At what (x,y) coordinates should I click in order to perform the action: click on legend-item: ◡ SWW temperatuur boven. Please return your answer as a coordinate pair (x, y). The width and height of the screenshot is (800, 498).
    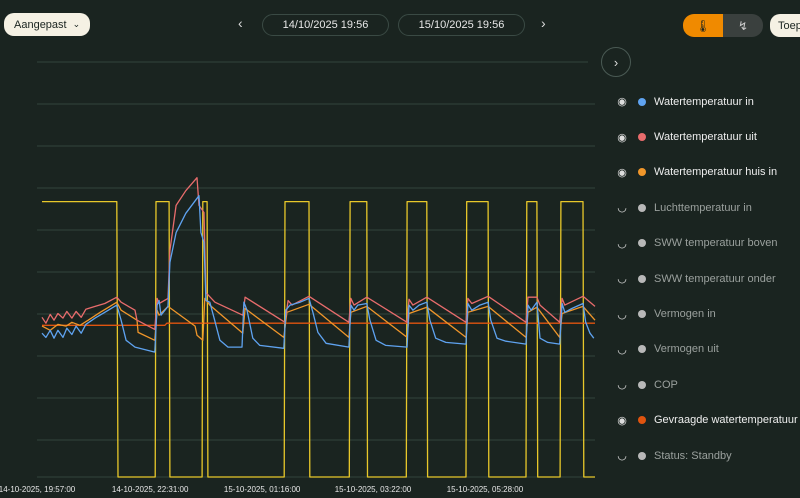
    Looking at the image, I should click on (705, 243).